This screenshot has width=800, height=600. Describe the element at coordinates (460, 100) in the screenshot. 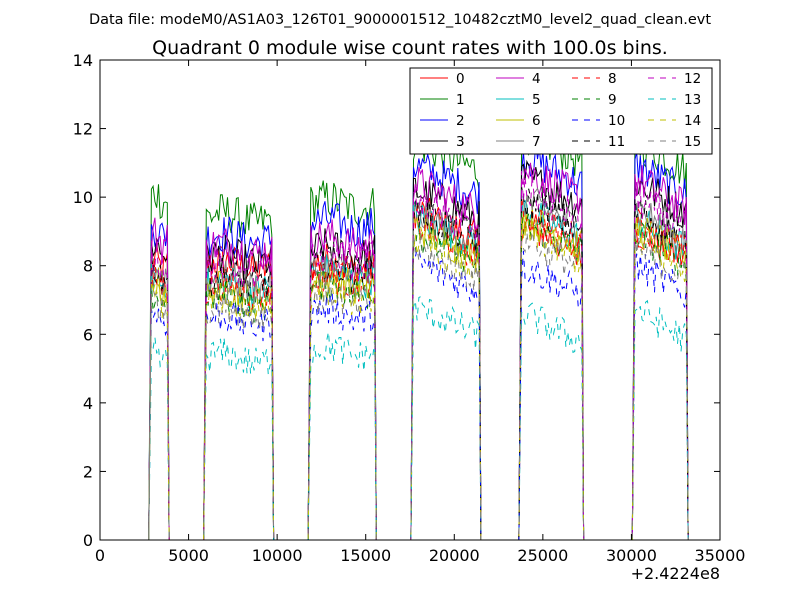

I see `legend-label-1: 1` at that location.